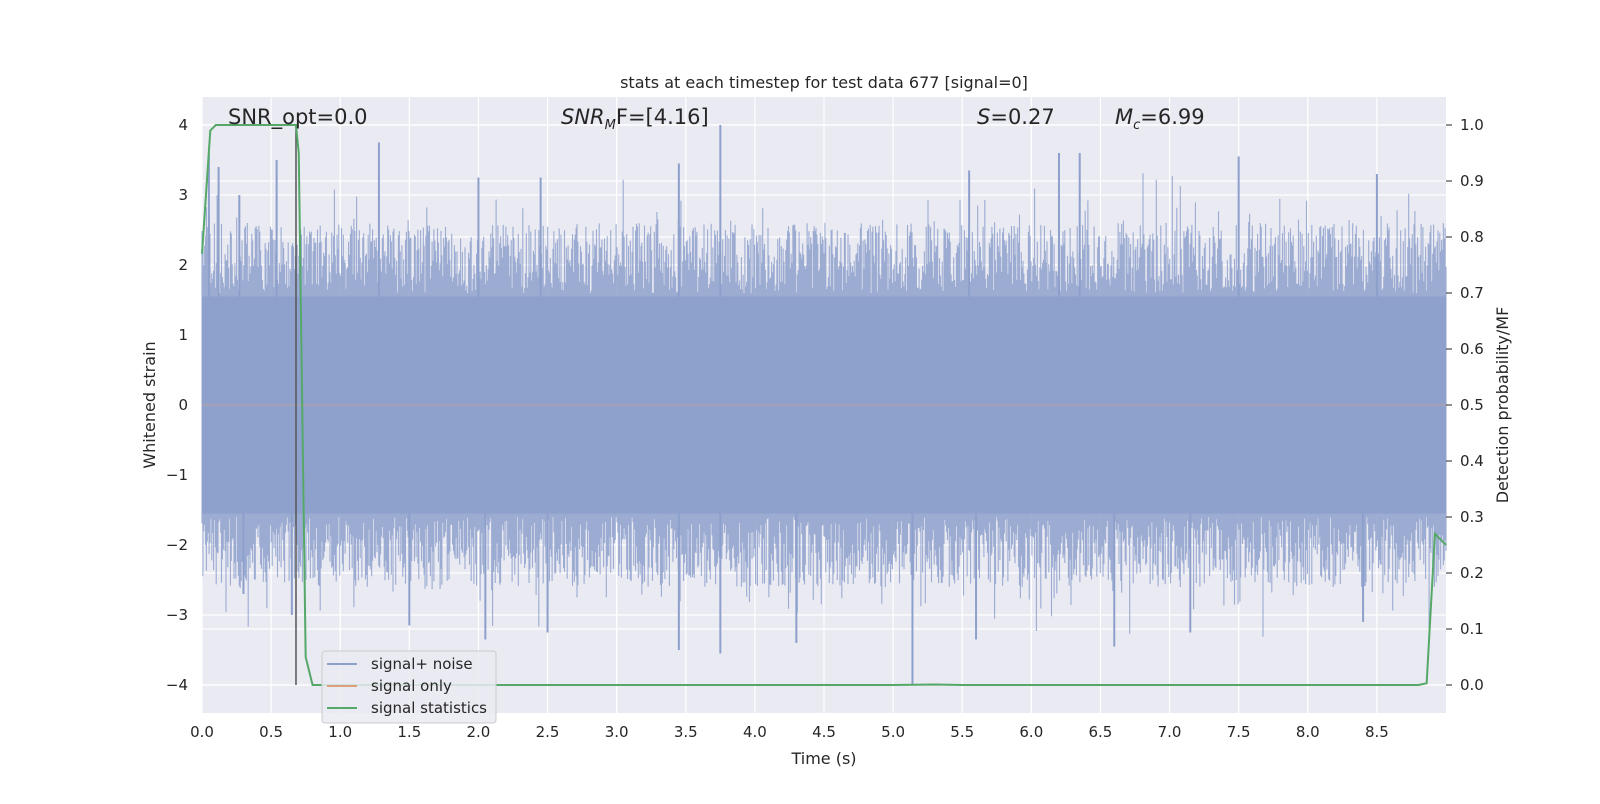  Describe the element at coordinates (662, 117) in the screenshot. I see `annotation-snr-mf-rest: F=[4.16]` at that location.